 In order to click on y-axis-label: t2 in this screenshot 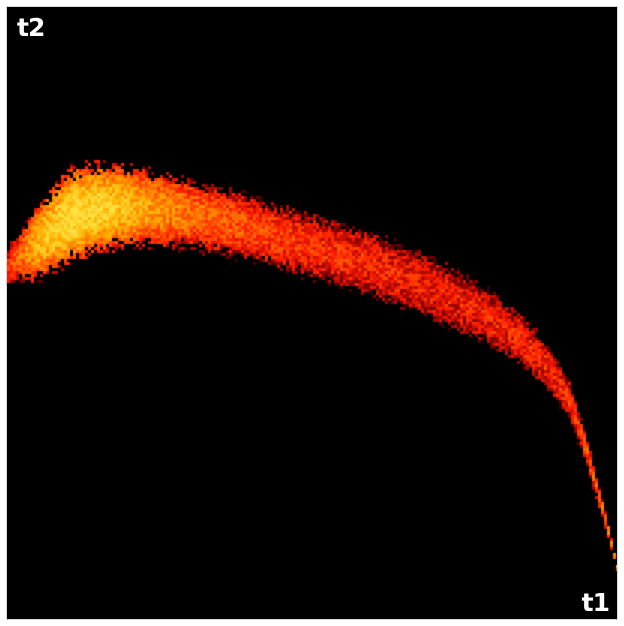, I will do `click(31, 27)`.